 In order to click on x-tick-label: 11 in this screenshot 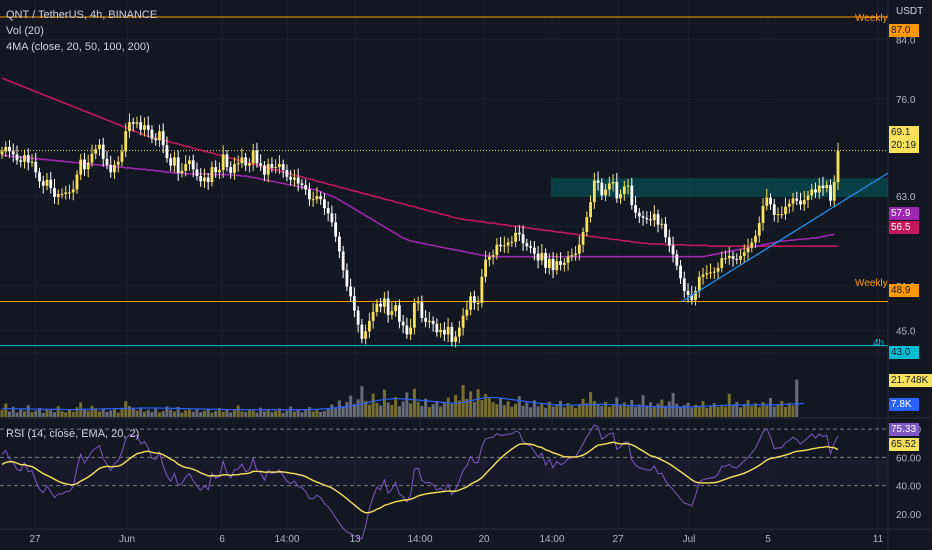, I will do `click(878, 539)`.